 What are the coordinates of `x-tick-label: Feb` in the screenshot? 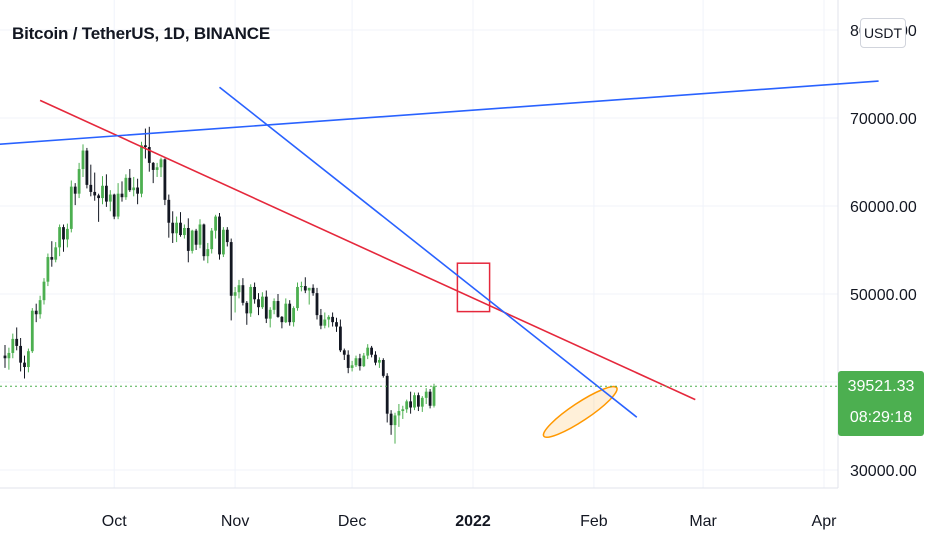 It's located at (594, 521).